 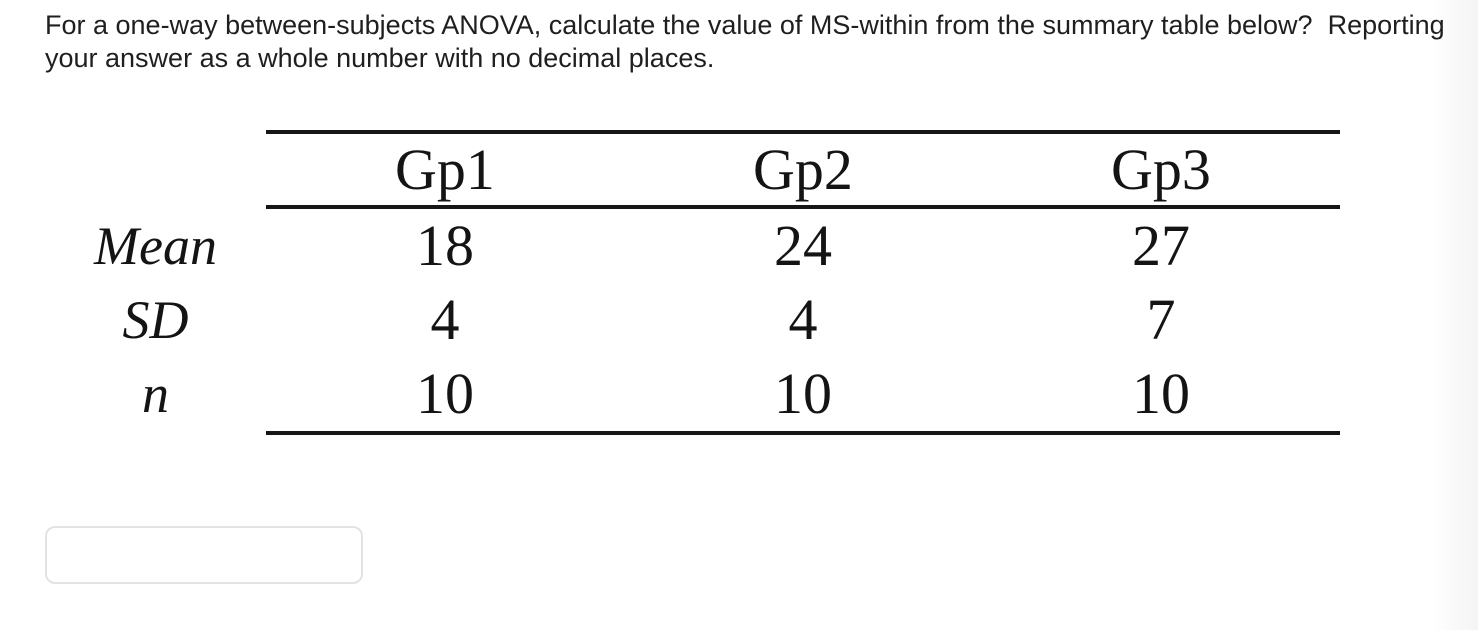 I want to click on cell-mean-gp3: 27, so click(x=1161, y=245).